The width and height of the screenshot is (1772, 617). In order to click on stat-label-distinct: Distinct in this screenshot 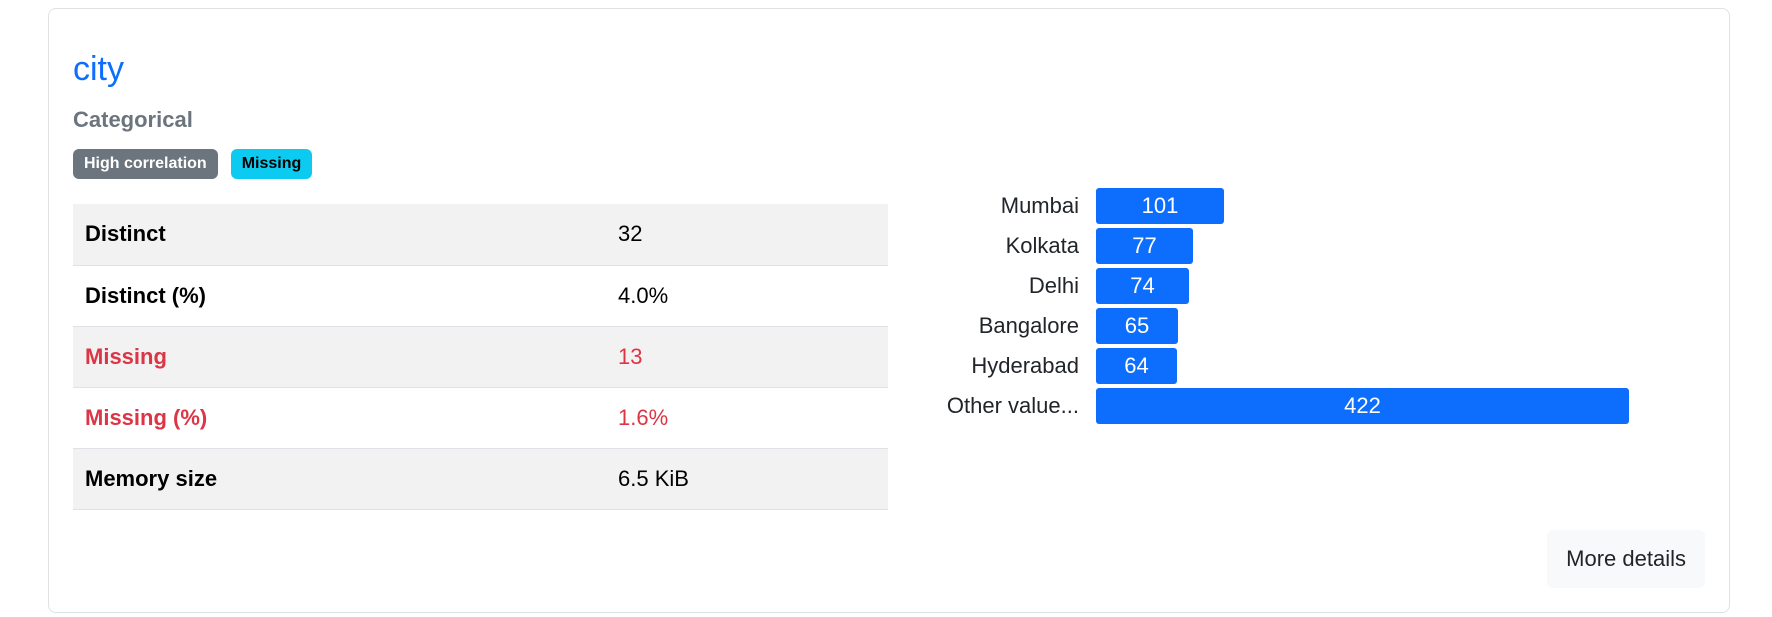, I will do `click(125, 234)`.